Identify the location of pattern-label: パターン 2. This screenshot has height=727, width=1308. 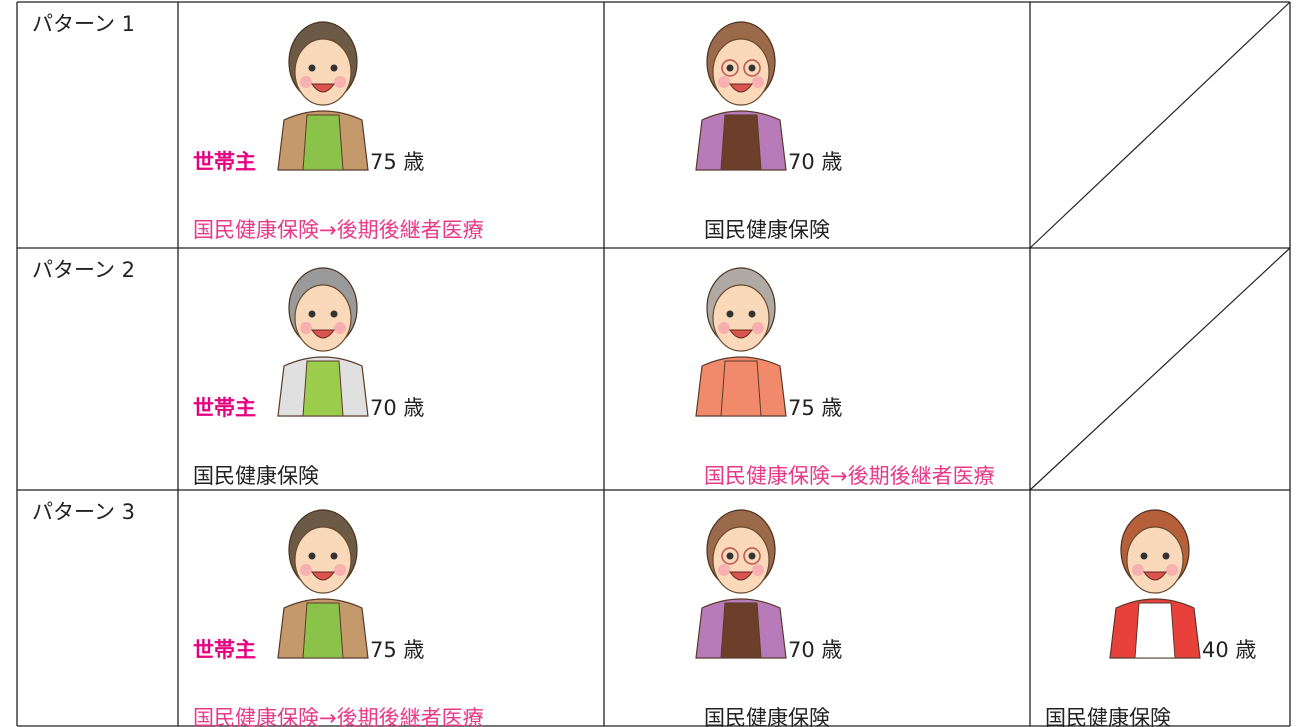
(83, 270).